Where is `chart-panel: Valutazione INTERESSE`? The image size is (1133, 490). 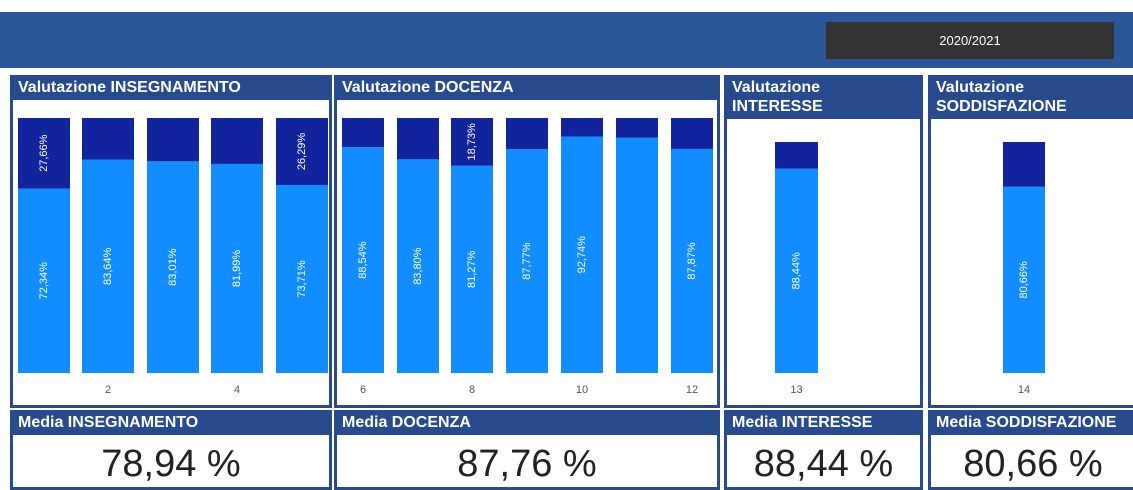
chart-panel: Valutazione INTERESSE is located at coordinates (823, 241).